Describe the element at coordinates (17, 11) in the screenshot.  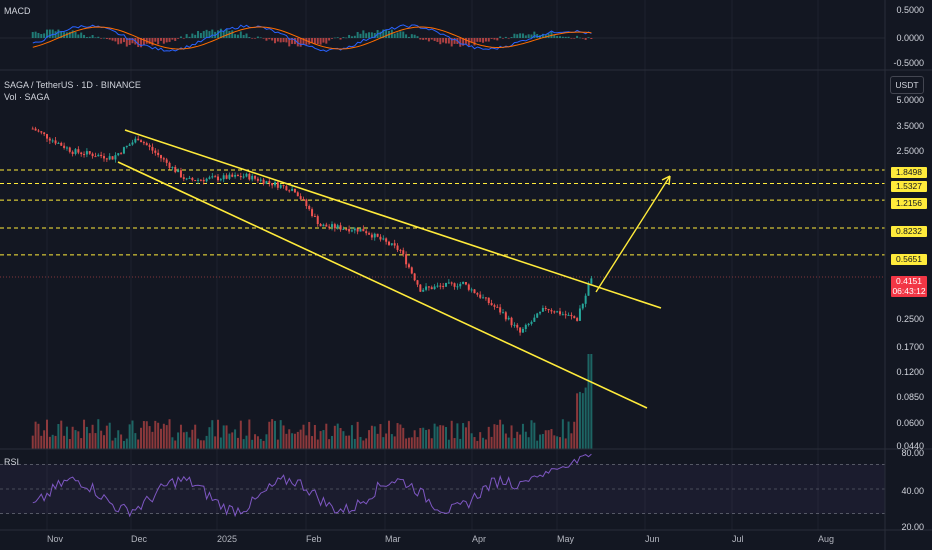
I see `macd-title: MACD` at that location.